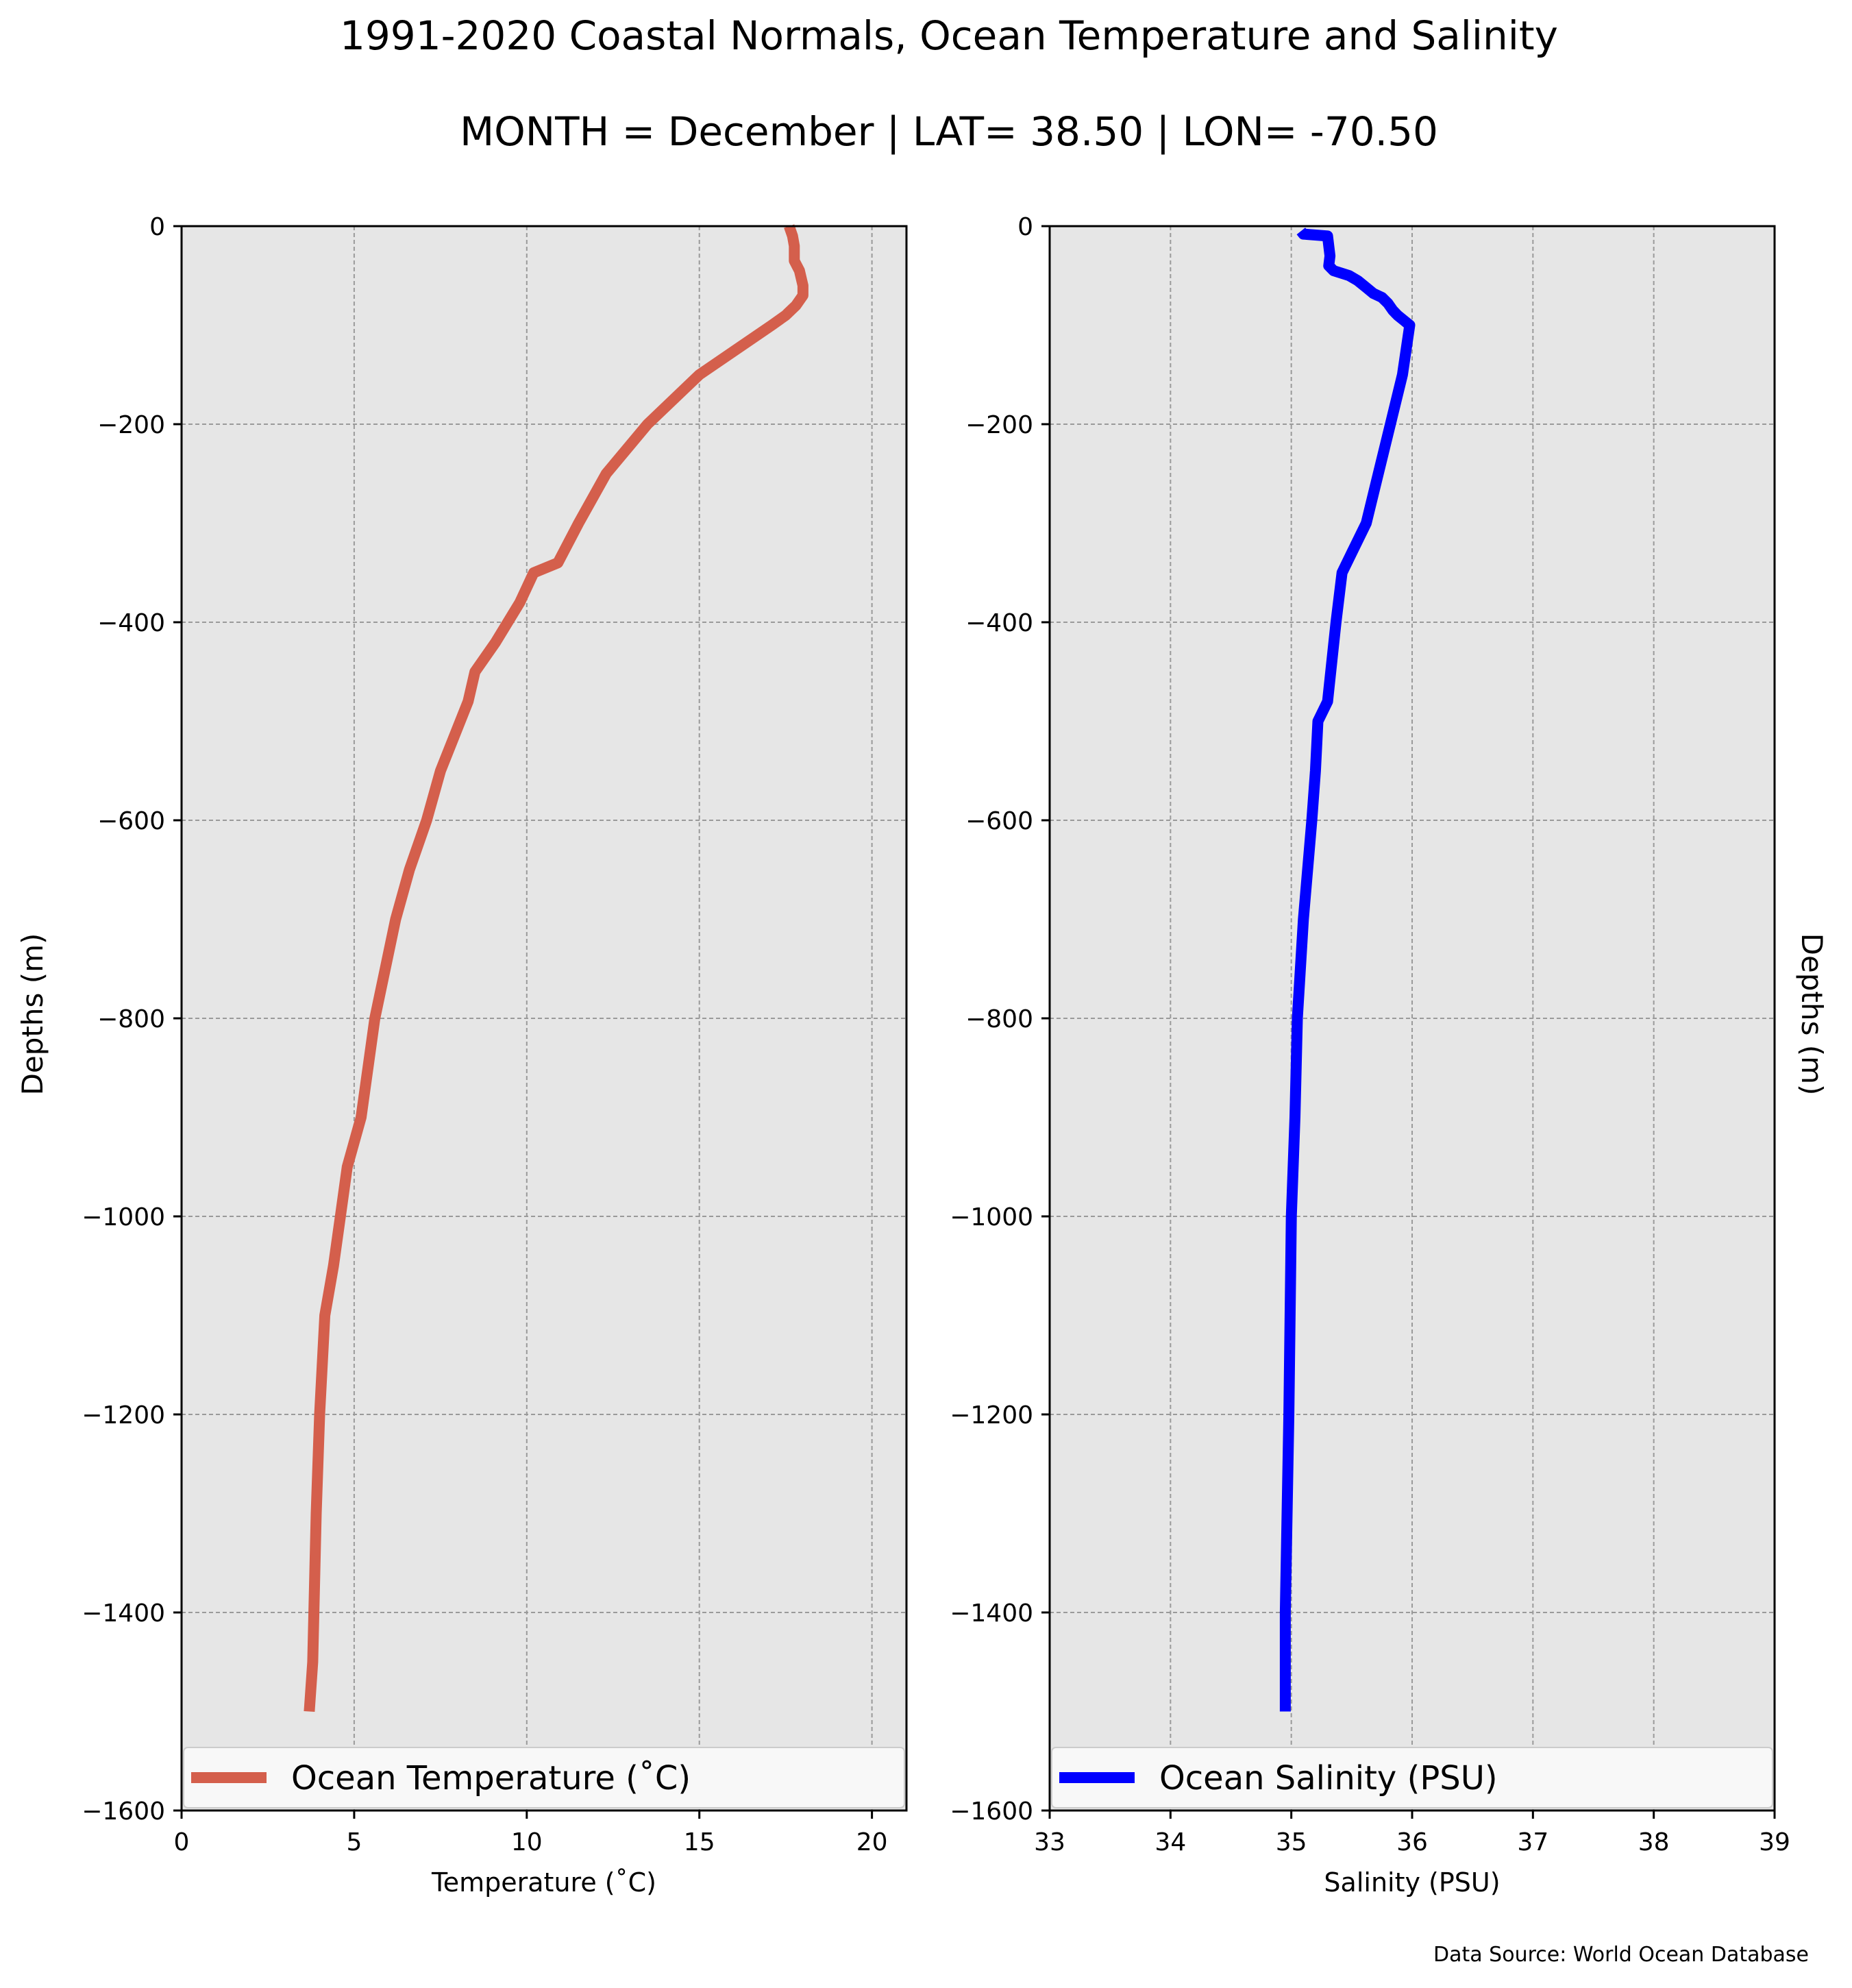 The width and height of the screenshot is (1852, 1988). I want to click on temperature-y-tick-label: −1400, so click(123, 1613).